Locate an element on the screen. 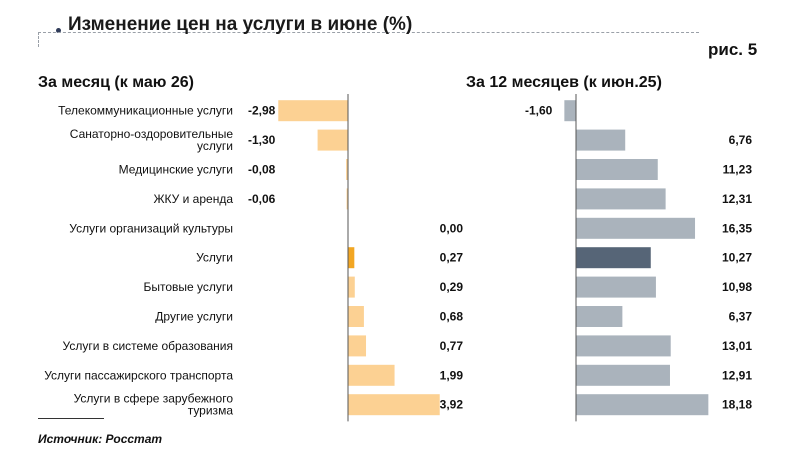 The width and height of the screenshot is (800, 452). category-label: Услуги организаций культуры is located at coordinates (151, 228).